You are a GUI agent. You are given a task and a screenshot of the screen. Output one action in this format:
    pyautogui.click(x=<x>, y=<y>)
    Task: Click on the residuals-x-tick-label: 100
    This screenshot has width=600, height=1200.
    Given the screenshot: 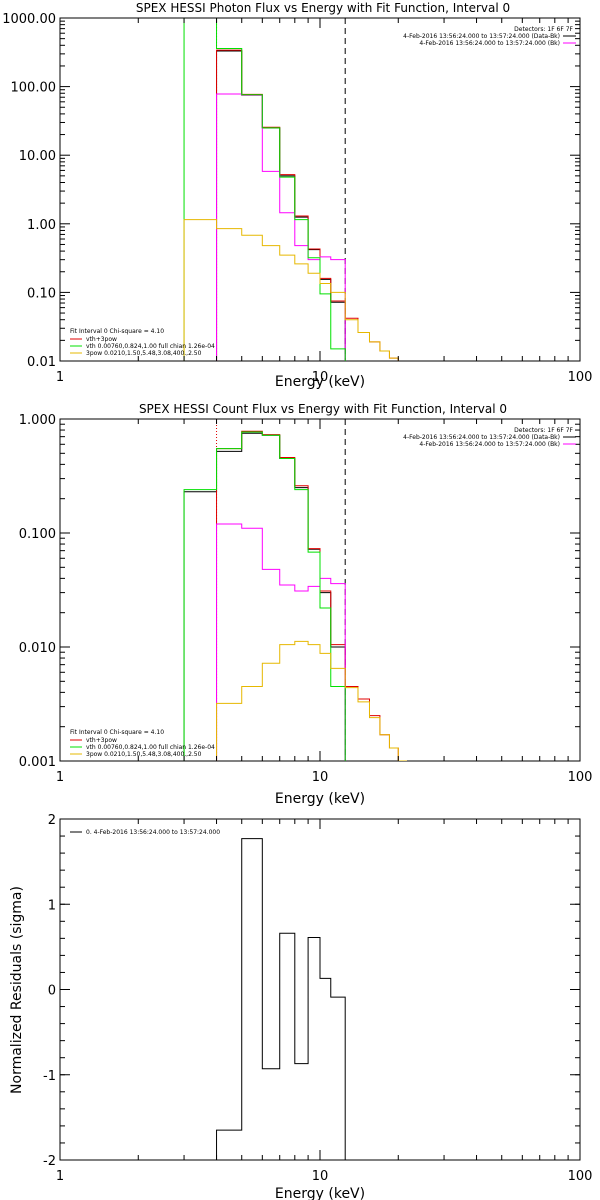 What is the action you would take?
    pyautogui.click(x=580, y=1176)
    